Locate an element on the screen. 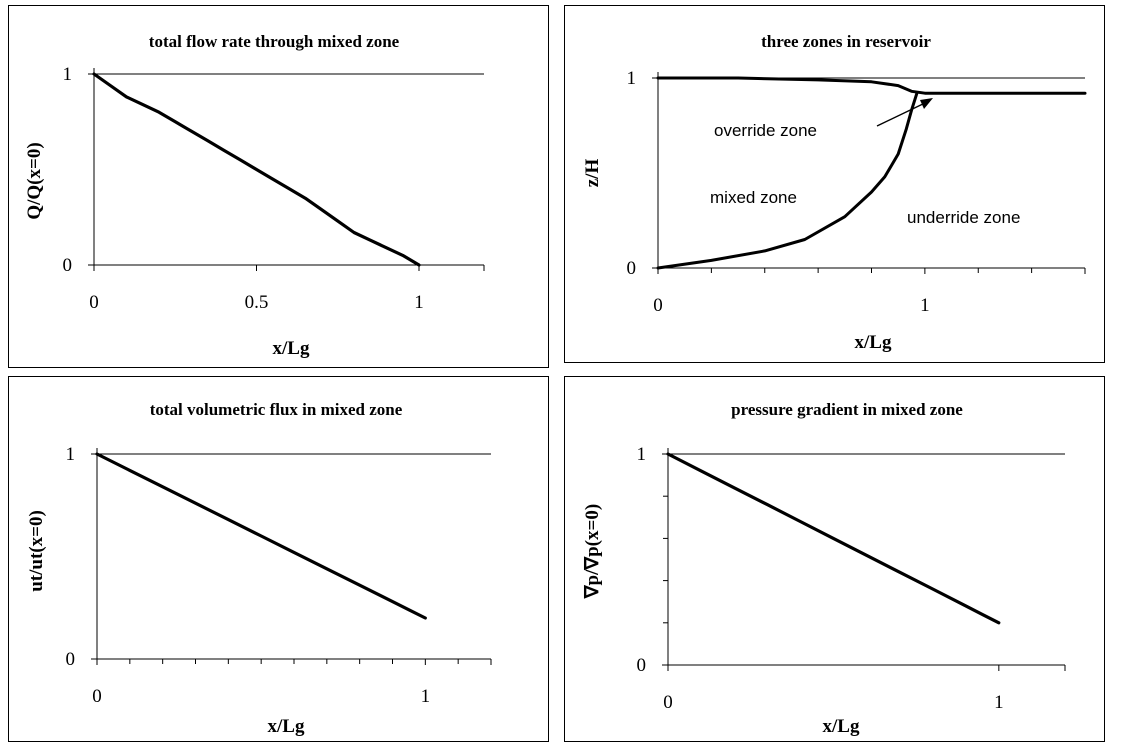  chart-title: total flow rate through mixed zone is located at coordinates (274, 41).